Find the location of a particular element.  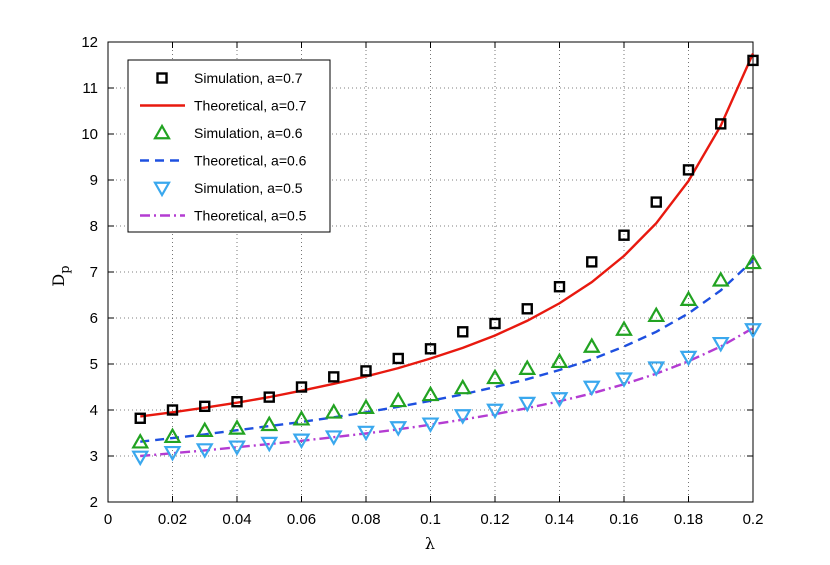

legend-item: Simulation, a=0.5 is located at coordinates (228, 189).